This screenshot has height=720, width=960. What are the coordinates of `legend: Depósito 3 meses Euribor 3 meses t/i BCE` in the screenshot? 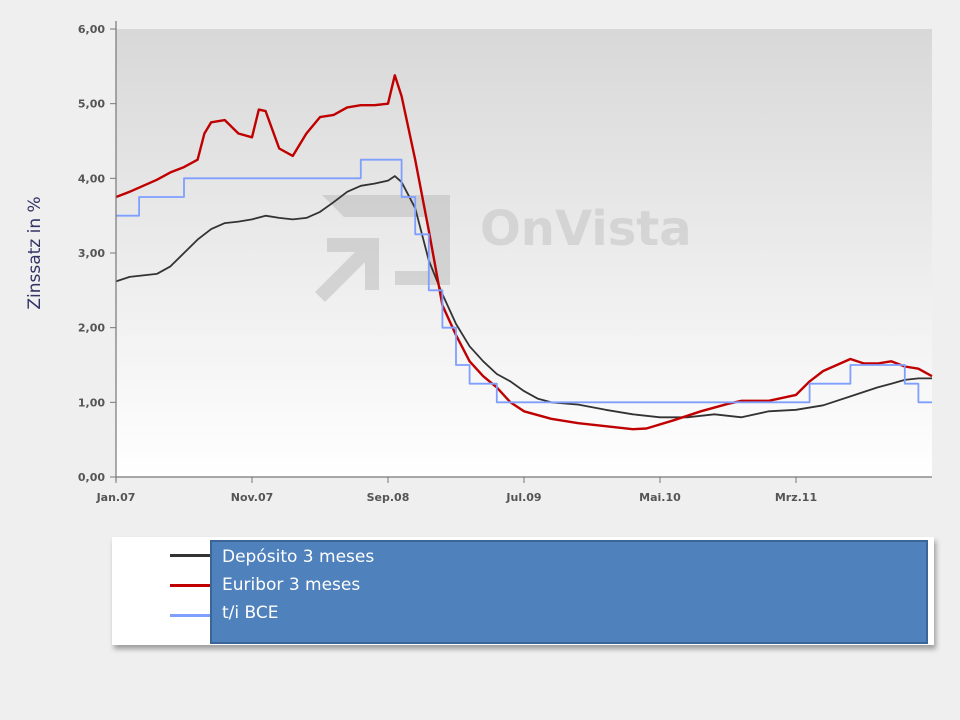 It's located at (523, 591).